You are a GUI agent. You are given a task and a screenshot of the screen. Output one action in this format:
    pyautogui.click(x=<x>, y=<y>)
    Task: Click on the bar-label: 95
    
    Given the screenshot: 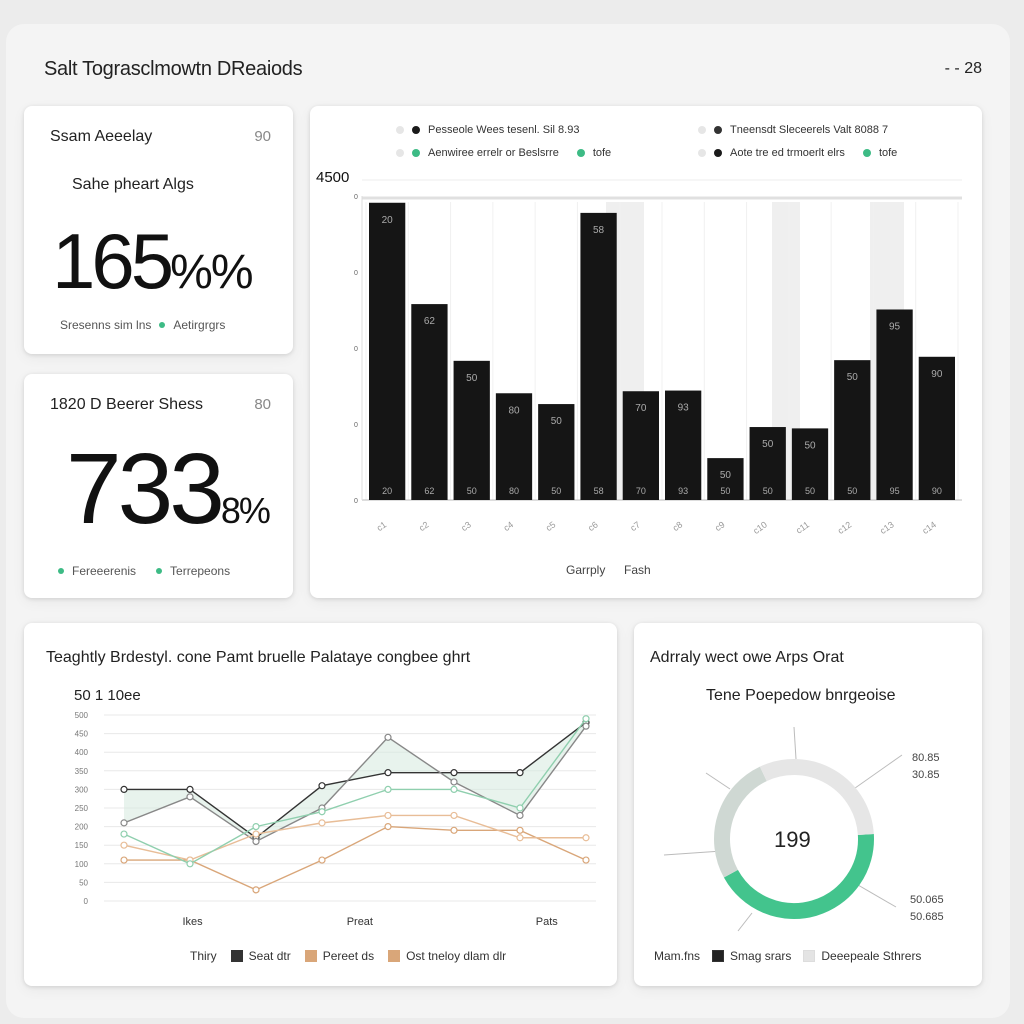 What is the action you would take?
    pyautogui.click(x=895, y=491)
    